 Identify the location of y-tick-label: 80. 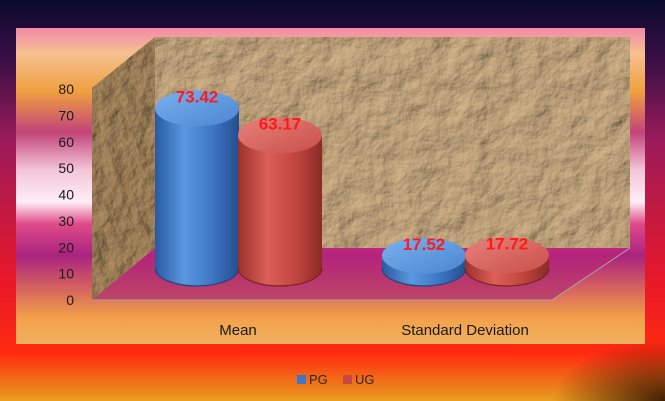
(66, 89).